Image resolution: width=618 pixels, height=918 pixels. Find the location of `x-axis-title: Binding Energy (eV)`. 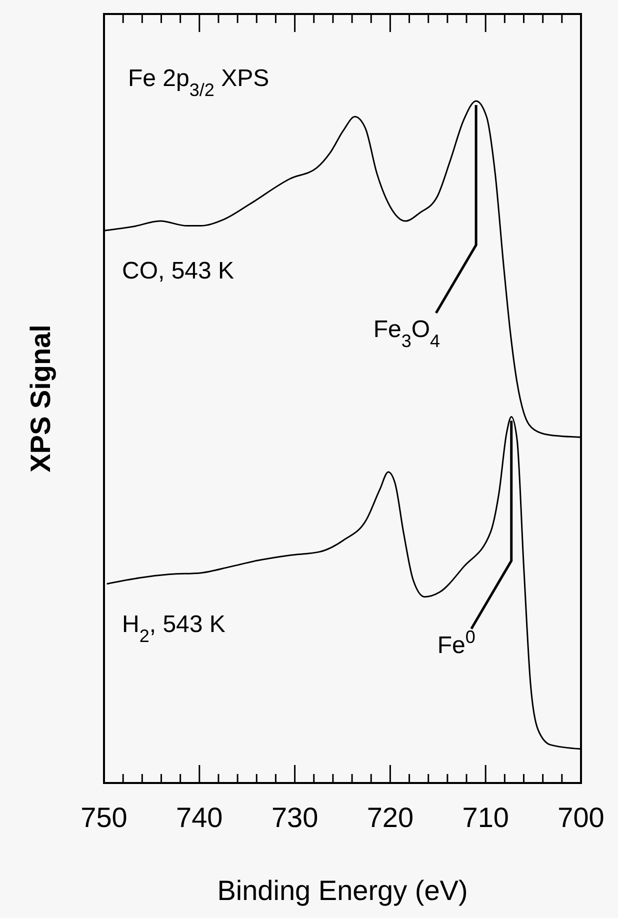

x-axis-title: Binding Energy (eV) is located at coordinates (342, 890).